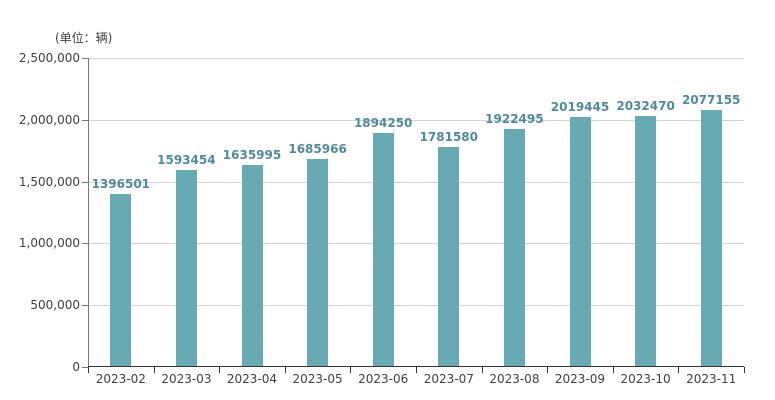  What do you see at coordinates (120, 379) in the screenshot?
I see `x-axis-category-label: 2023-02` at bounding box center [120, 379].